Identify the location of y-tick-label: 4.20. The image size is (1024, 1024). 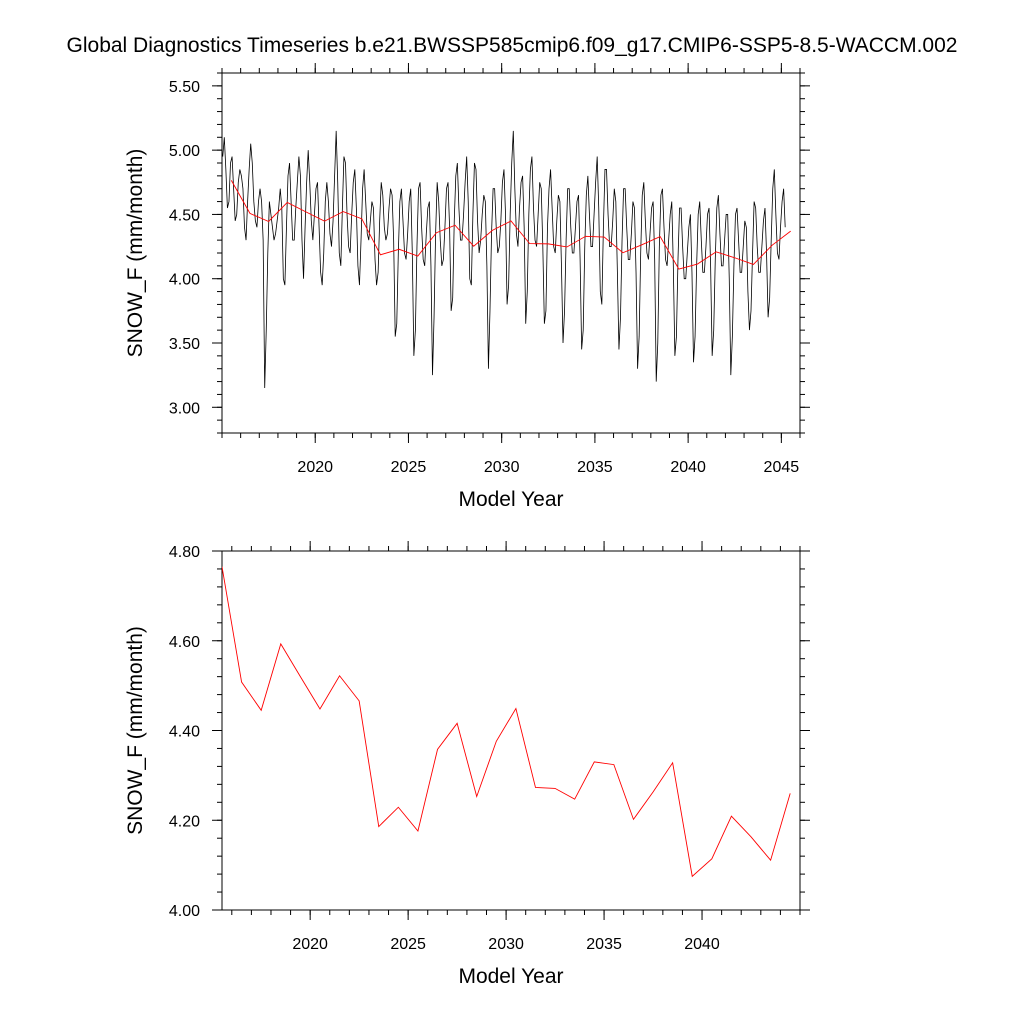
(184, 821).